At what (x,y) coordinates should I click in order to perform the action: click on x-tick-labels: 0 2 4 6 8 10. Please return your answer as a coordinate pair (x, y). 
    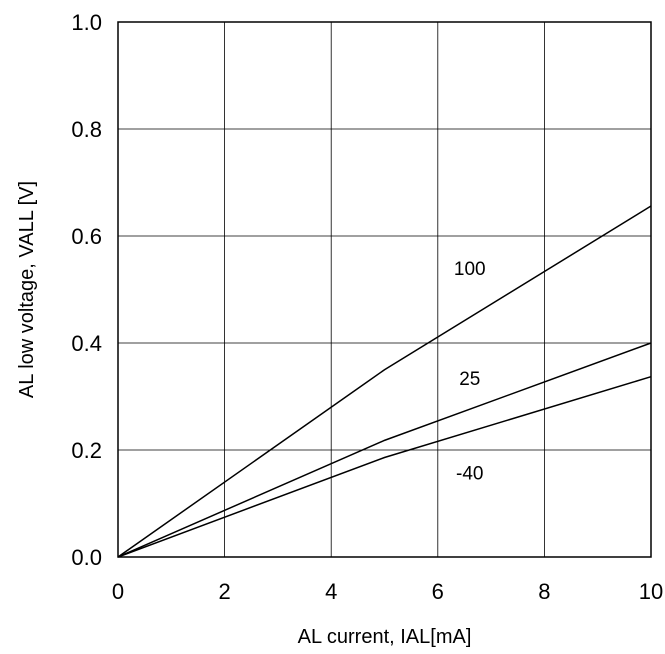
    Looking at the image, I should click on (387, 591).